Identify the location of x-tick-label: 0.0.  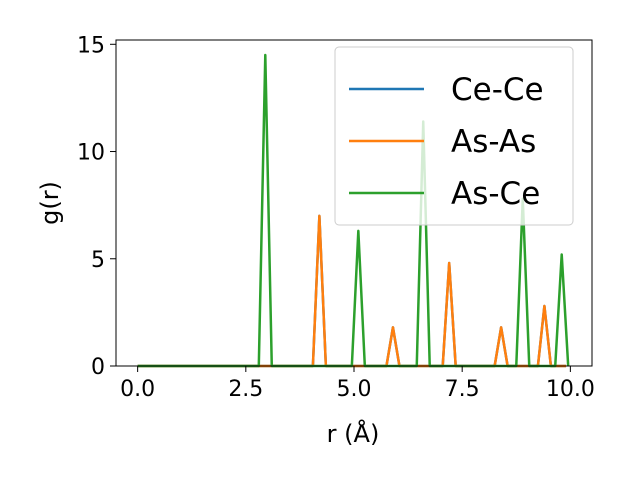
(137, 389).